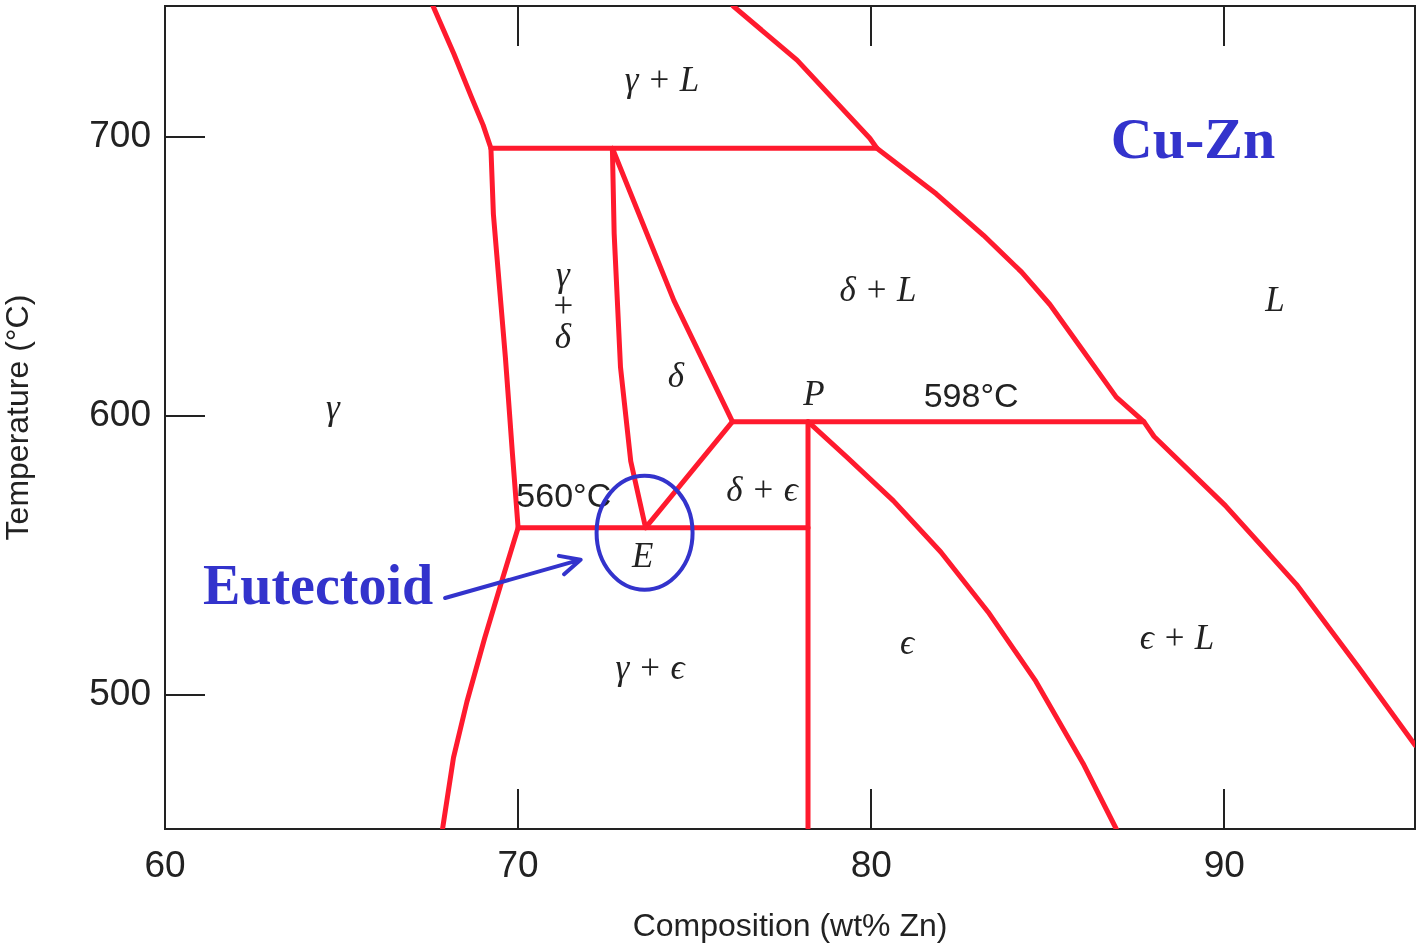 The image size is (1422, 946). What do you see at coordinates (1177, 638) in the screenshot?
I see `annotation: ϵ + L` at bounding box center [1177, 638].